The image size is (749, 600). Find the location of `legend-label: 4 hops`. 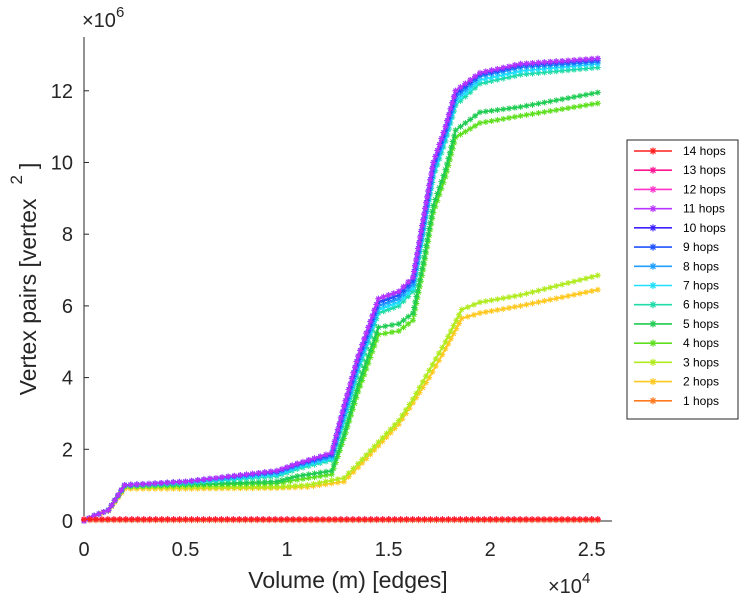

legend-label: 4 hops is located at coordinates (701, 343).